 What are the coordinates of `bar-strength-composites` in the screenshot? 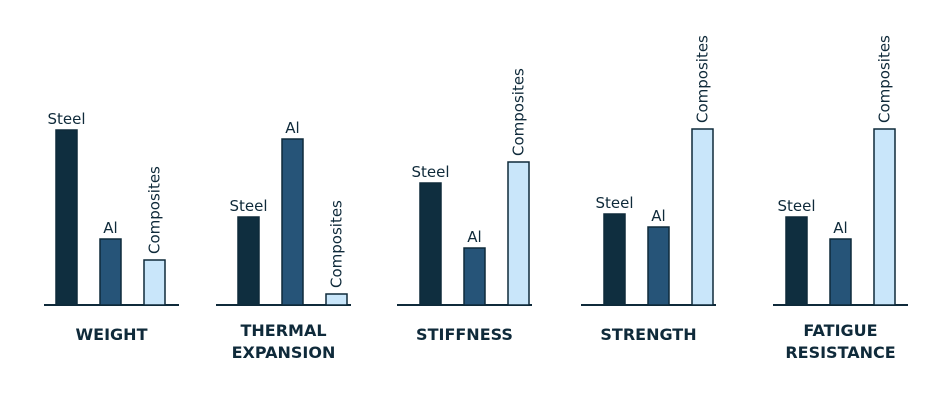 It's located at (702, 217).